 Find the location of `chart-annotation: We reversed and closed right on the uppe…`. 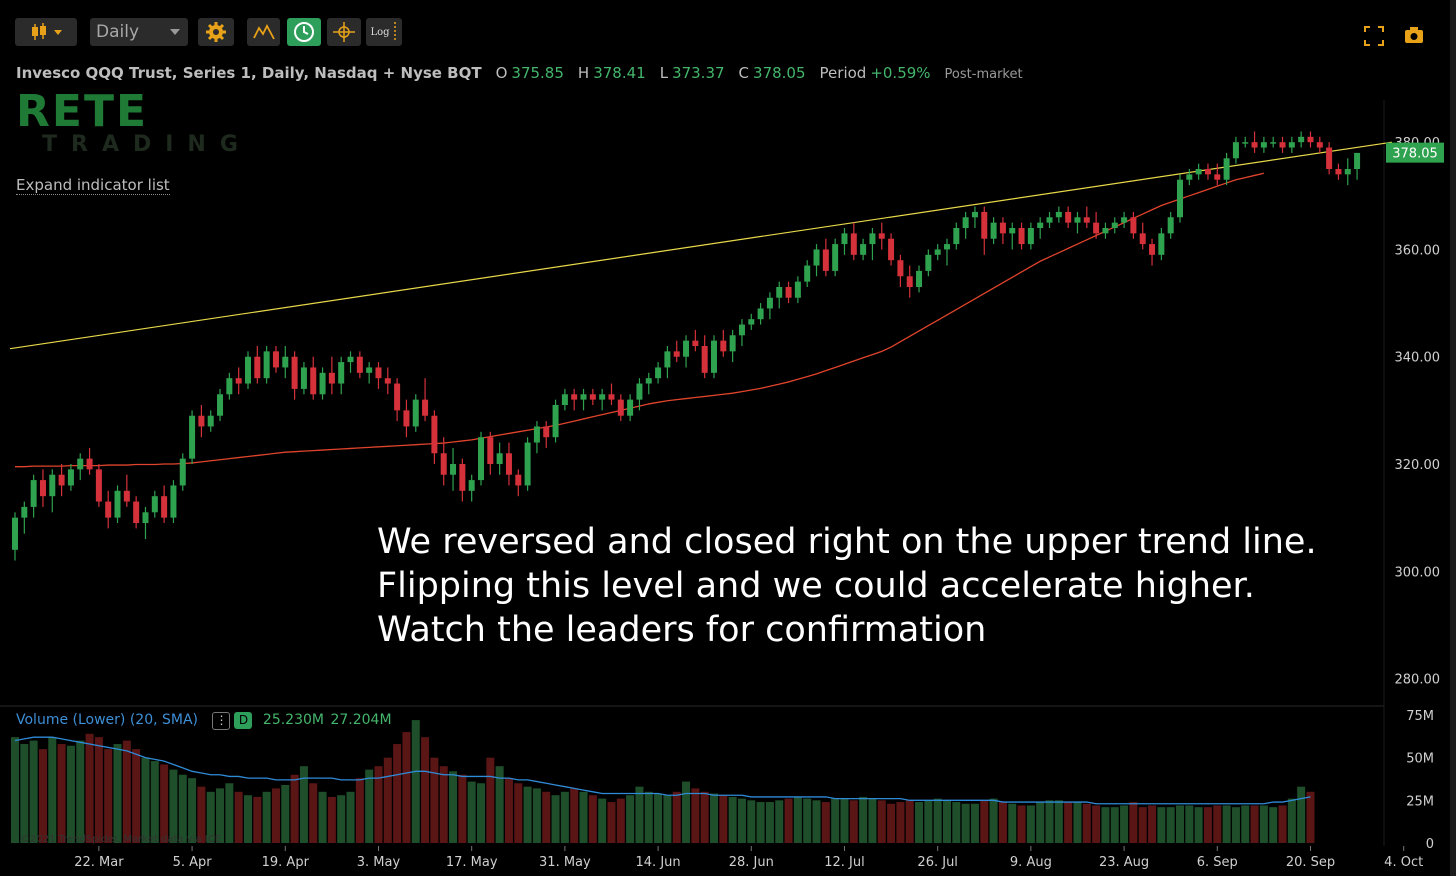

chart-annotation: We reversed and closed right on the uppe… is located at coordinates (847, 586).